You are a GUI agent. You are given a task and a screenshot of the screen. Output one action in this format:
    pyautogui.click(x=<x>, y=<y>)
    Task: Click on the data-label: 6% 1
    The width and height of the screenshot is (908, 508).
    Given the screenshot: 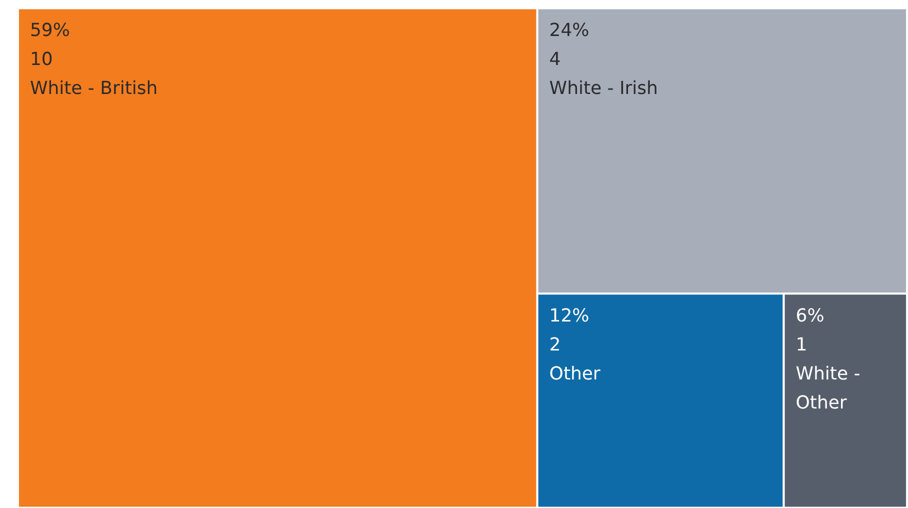 What is the action you would take?
    pyautogui.click(x=810, y=331)
    